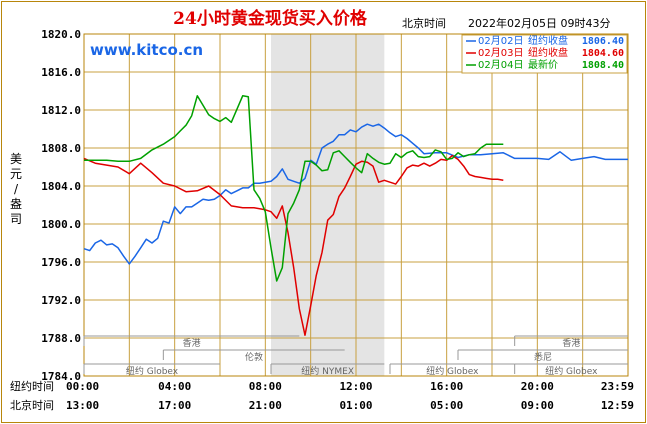 The height and width of the screenshot is (424, 647). Describe the element at coordinates (32, 386) in the screenshot. I see `x-row-label: 纽约时间` at that location.